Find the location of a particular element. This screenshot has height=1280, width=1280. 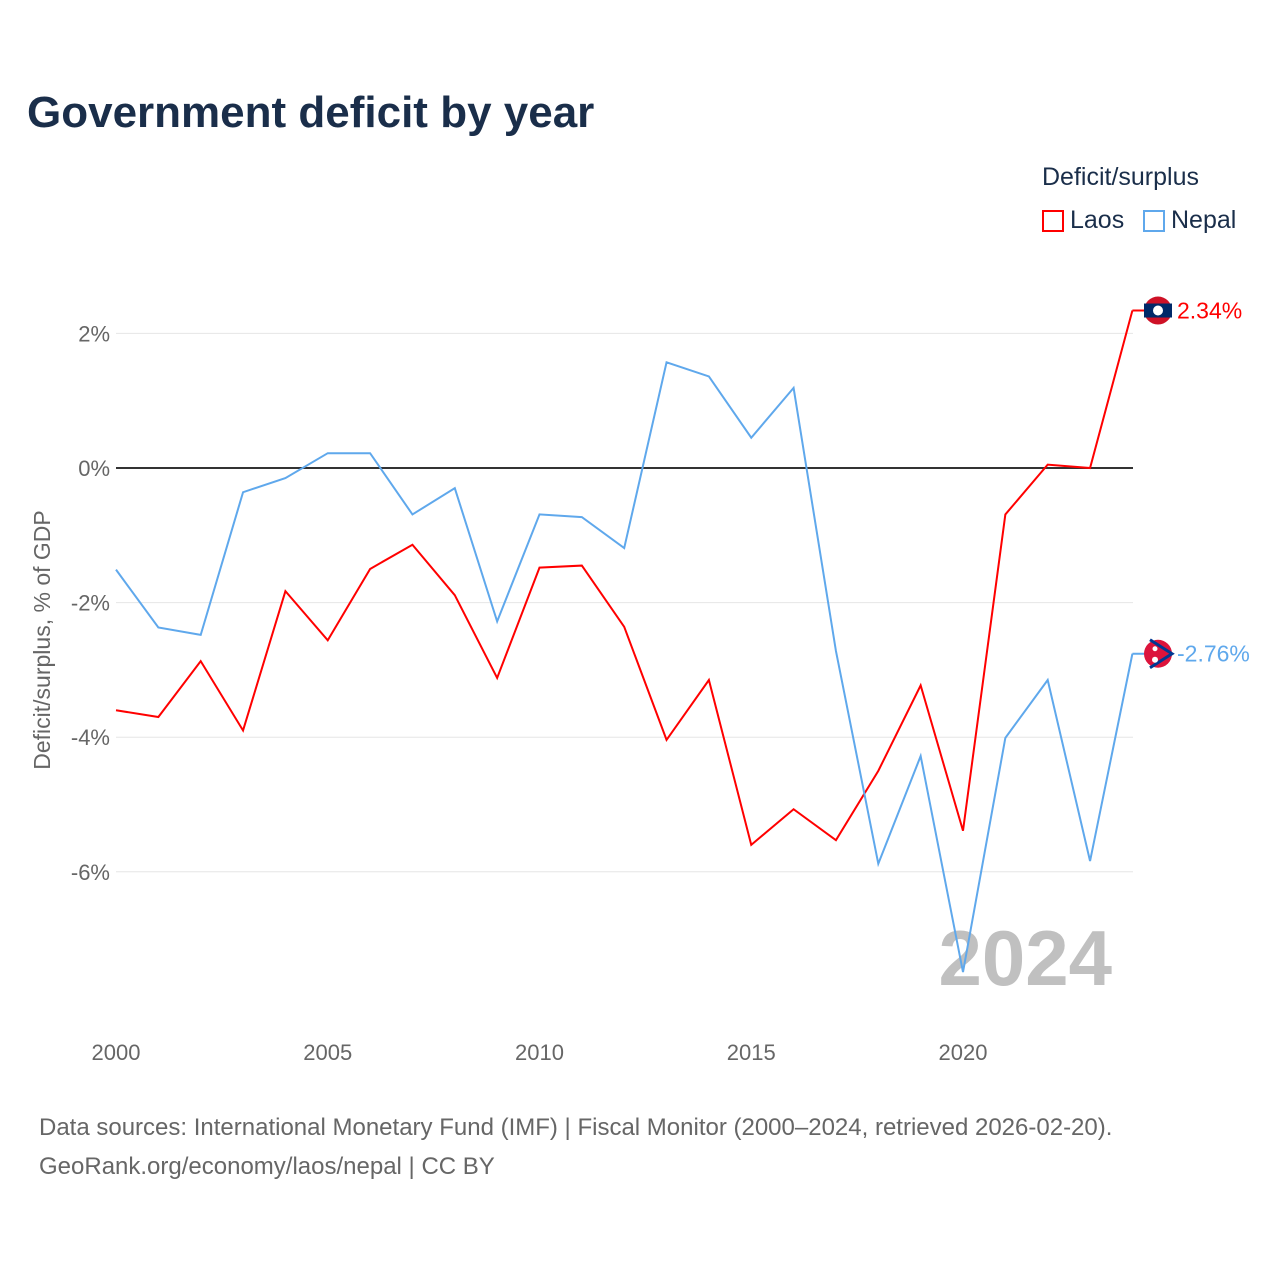

x-tick-label: 2010 is located at coordinates (539, 1052).